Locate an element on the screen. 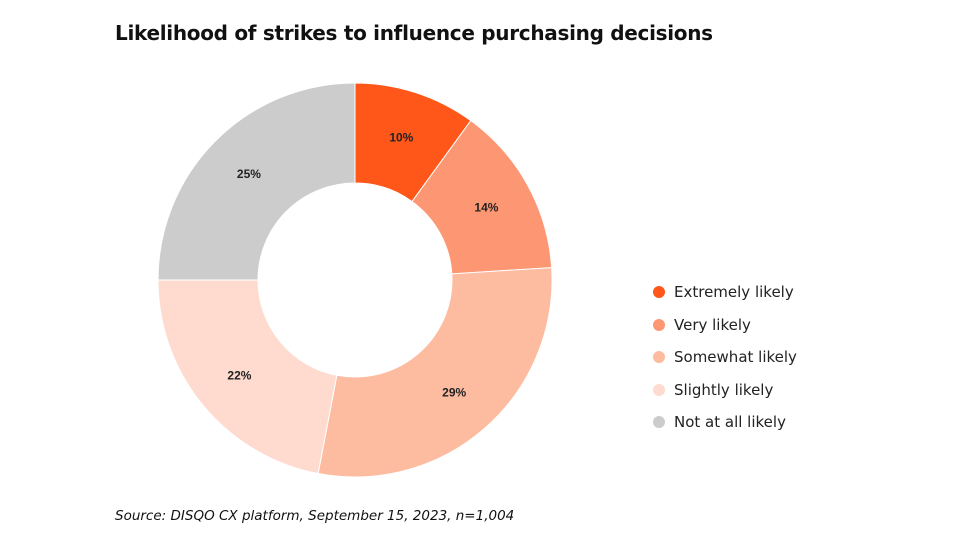 The height and width of the screenshot is (540, 960). legend-label: Slightly likely is located at coordinates (724, 389).